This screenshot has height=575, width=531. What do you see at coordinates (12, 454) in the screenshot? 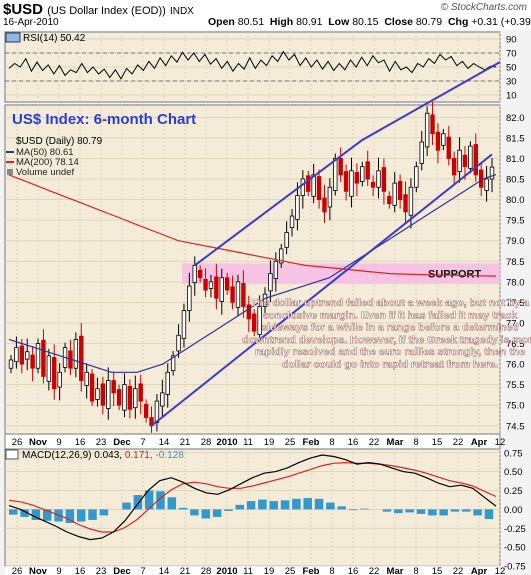
I see `macd-legend-swatch` at bounding box center [12, 454].